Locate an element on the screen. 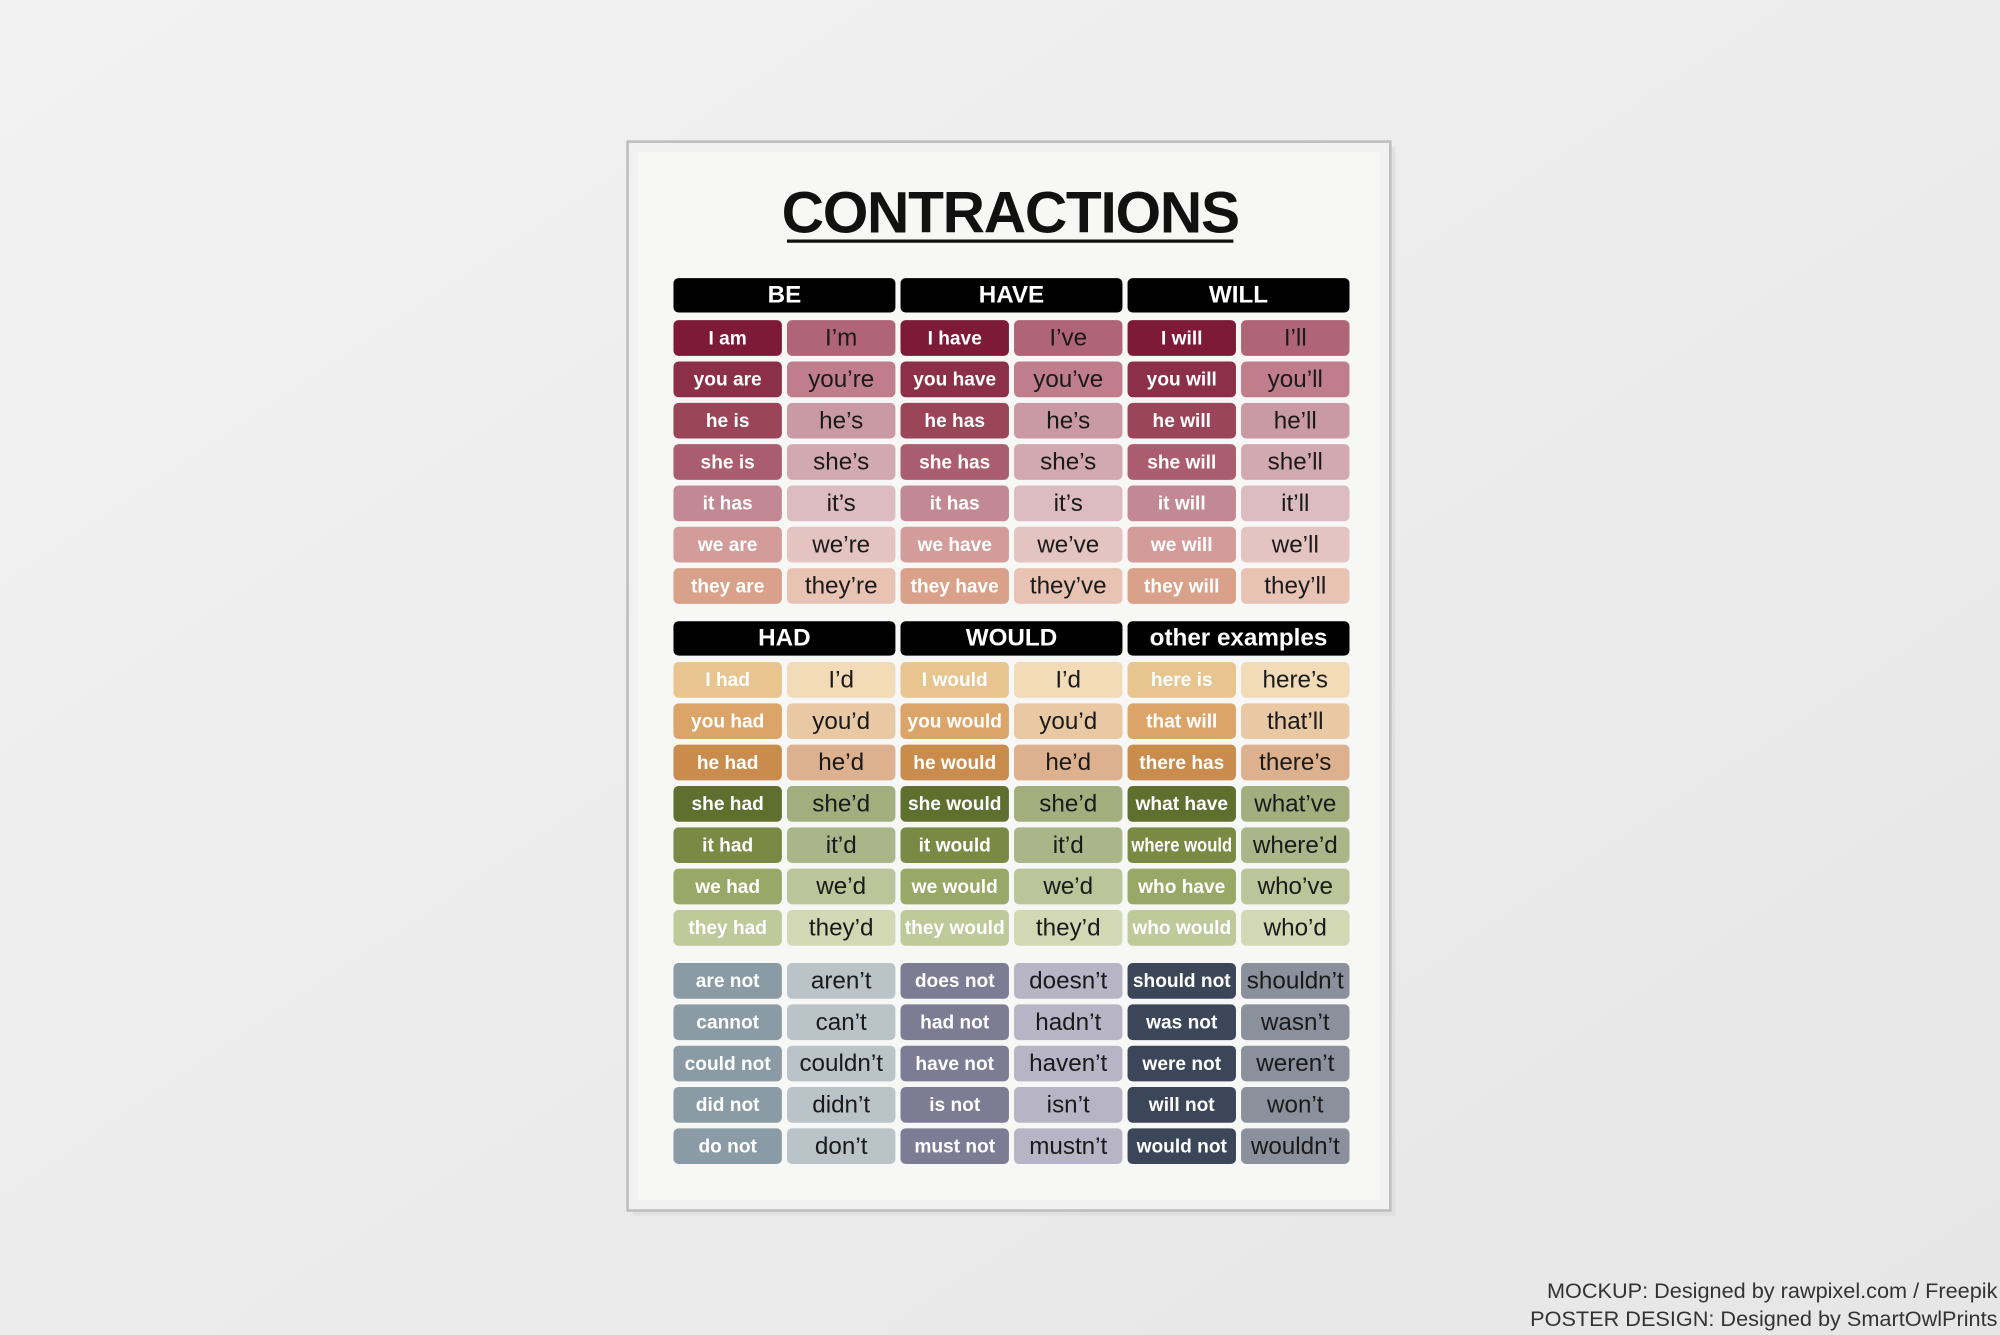 Image resolution: width=2000 pixels, height=1335 pixels. phrase: I had is located at coordinates (727, 680).